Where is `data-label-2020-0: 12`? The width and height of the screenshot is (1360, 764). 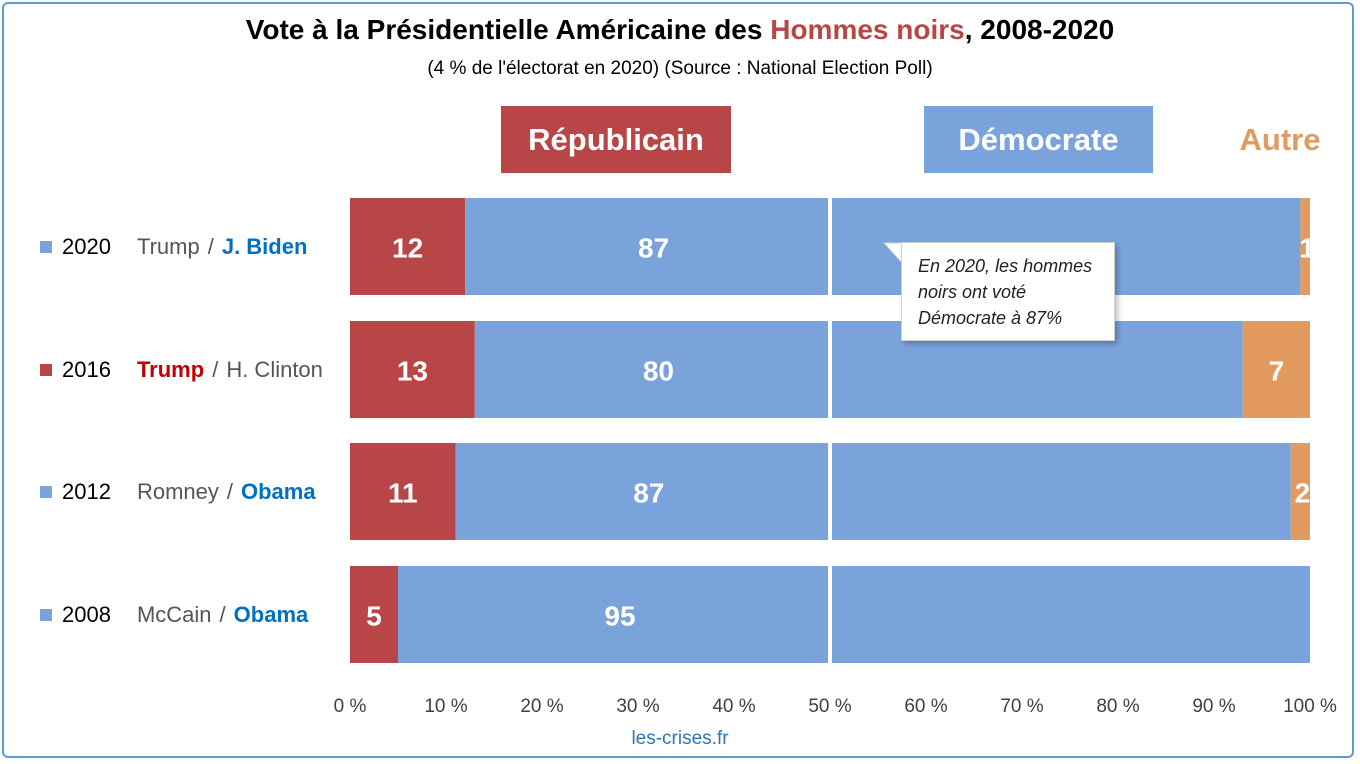
data-label-2020-0: 12 is located at coordinates (407, 248).